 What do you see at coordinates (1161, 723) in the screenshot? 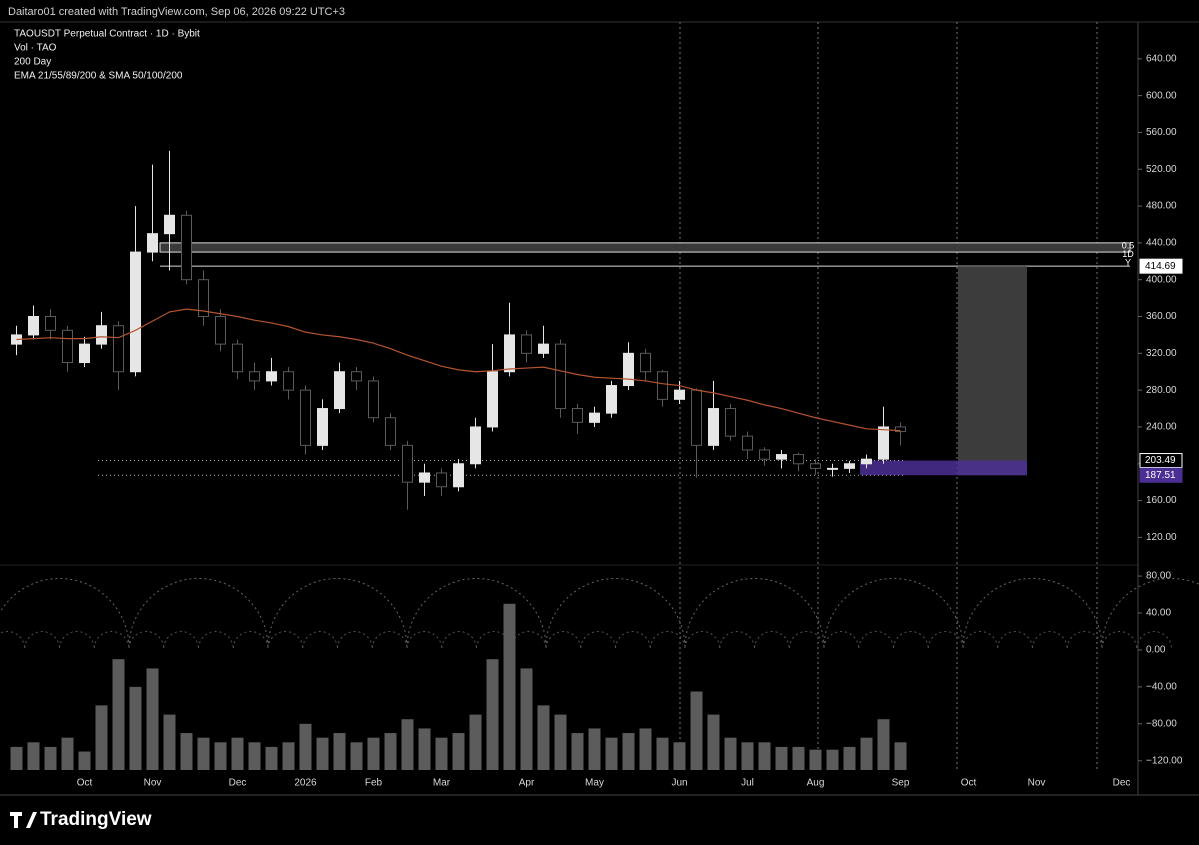
I see `y-tick-label: −80.00` at bounding box center [1161, 723].